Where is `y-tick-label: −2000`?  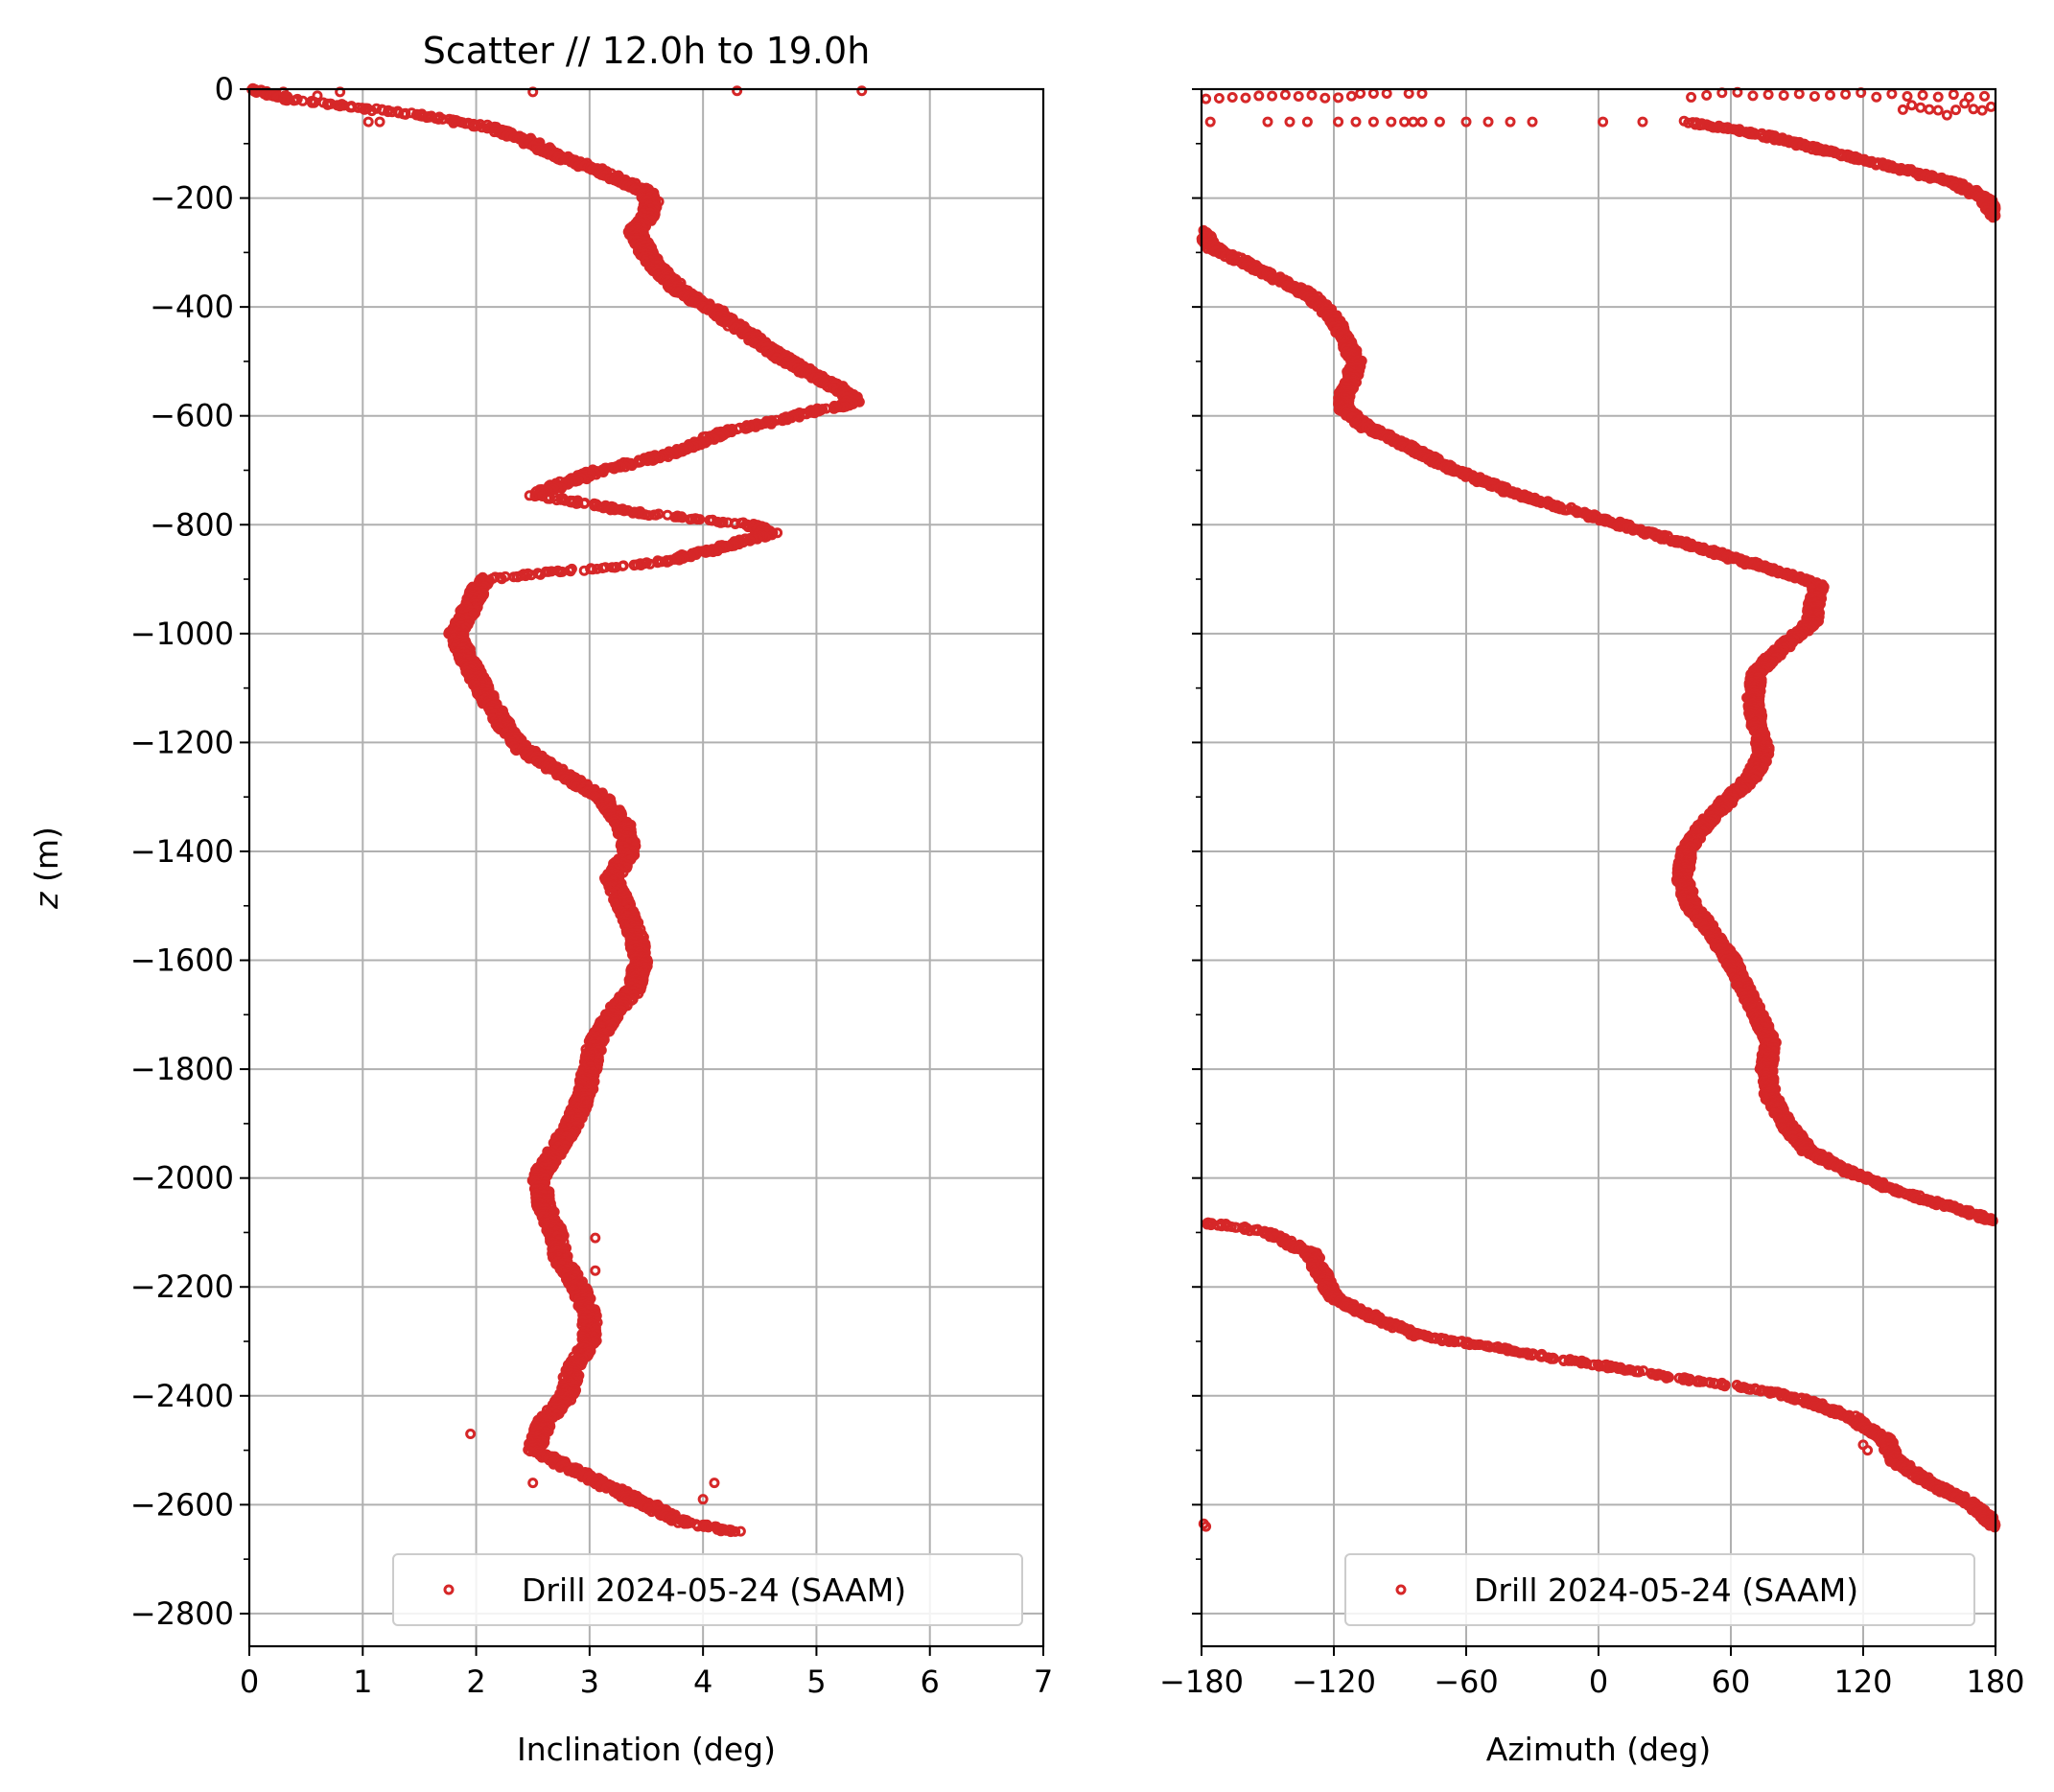
y-tick-label: −2000 is located at coordinates (182, 1178).